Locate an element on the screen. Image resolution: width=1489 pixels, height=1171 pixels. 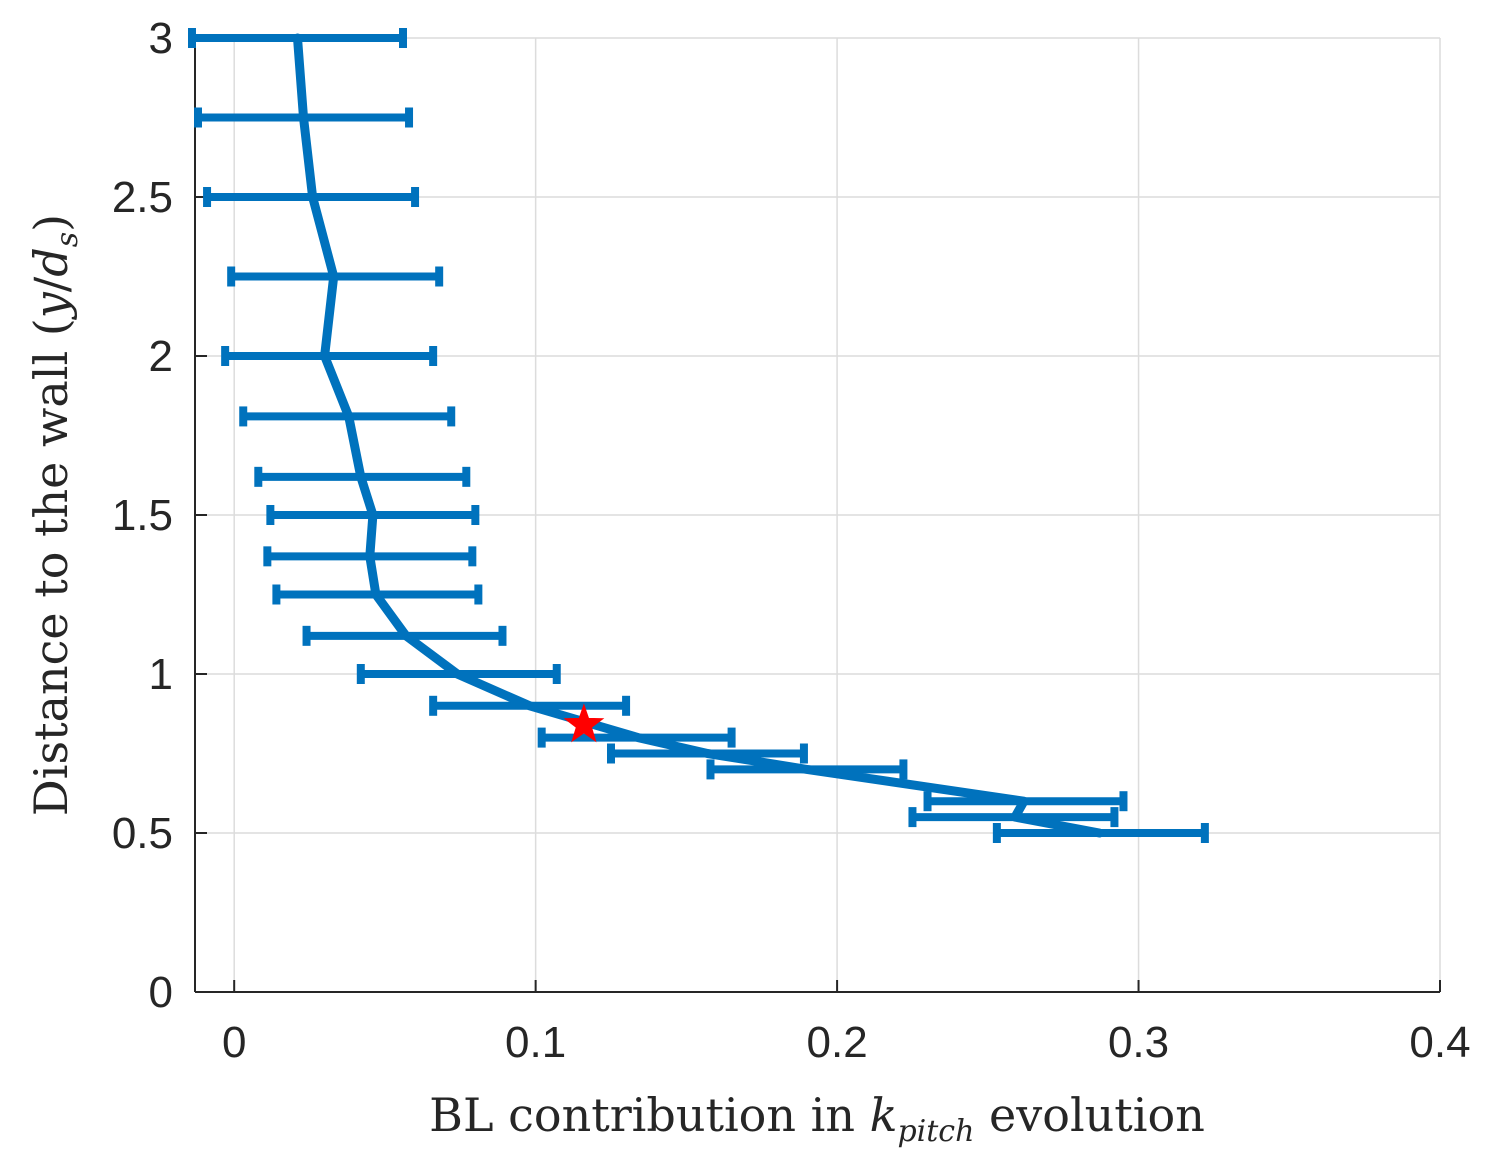
y-tick-label: 3 is located at coordinates (161, 38).